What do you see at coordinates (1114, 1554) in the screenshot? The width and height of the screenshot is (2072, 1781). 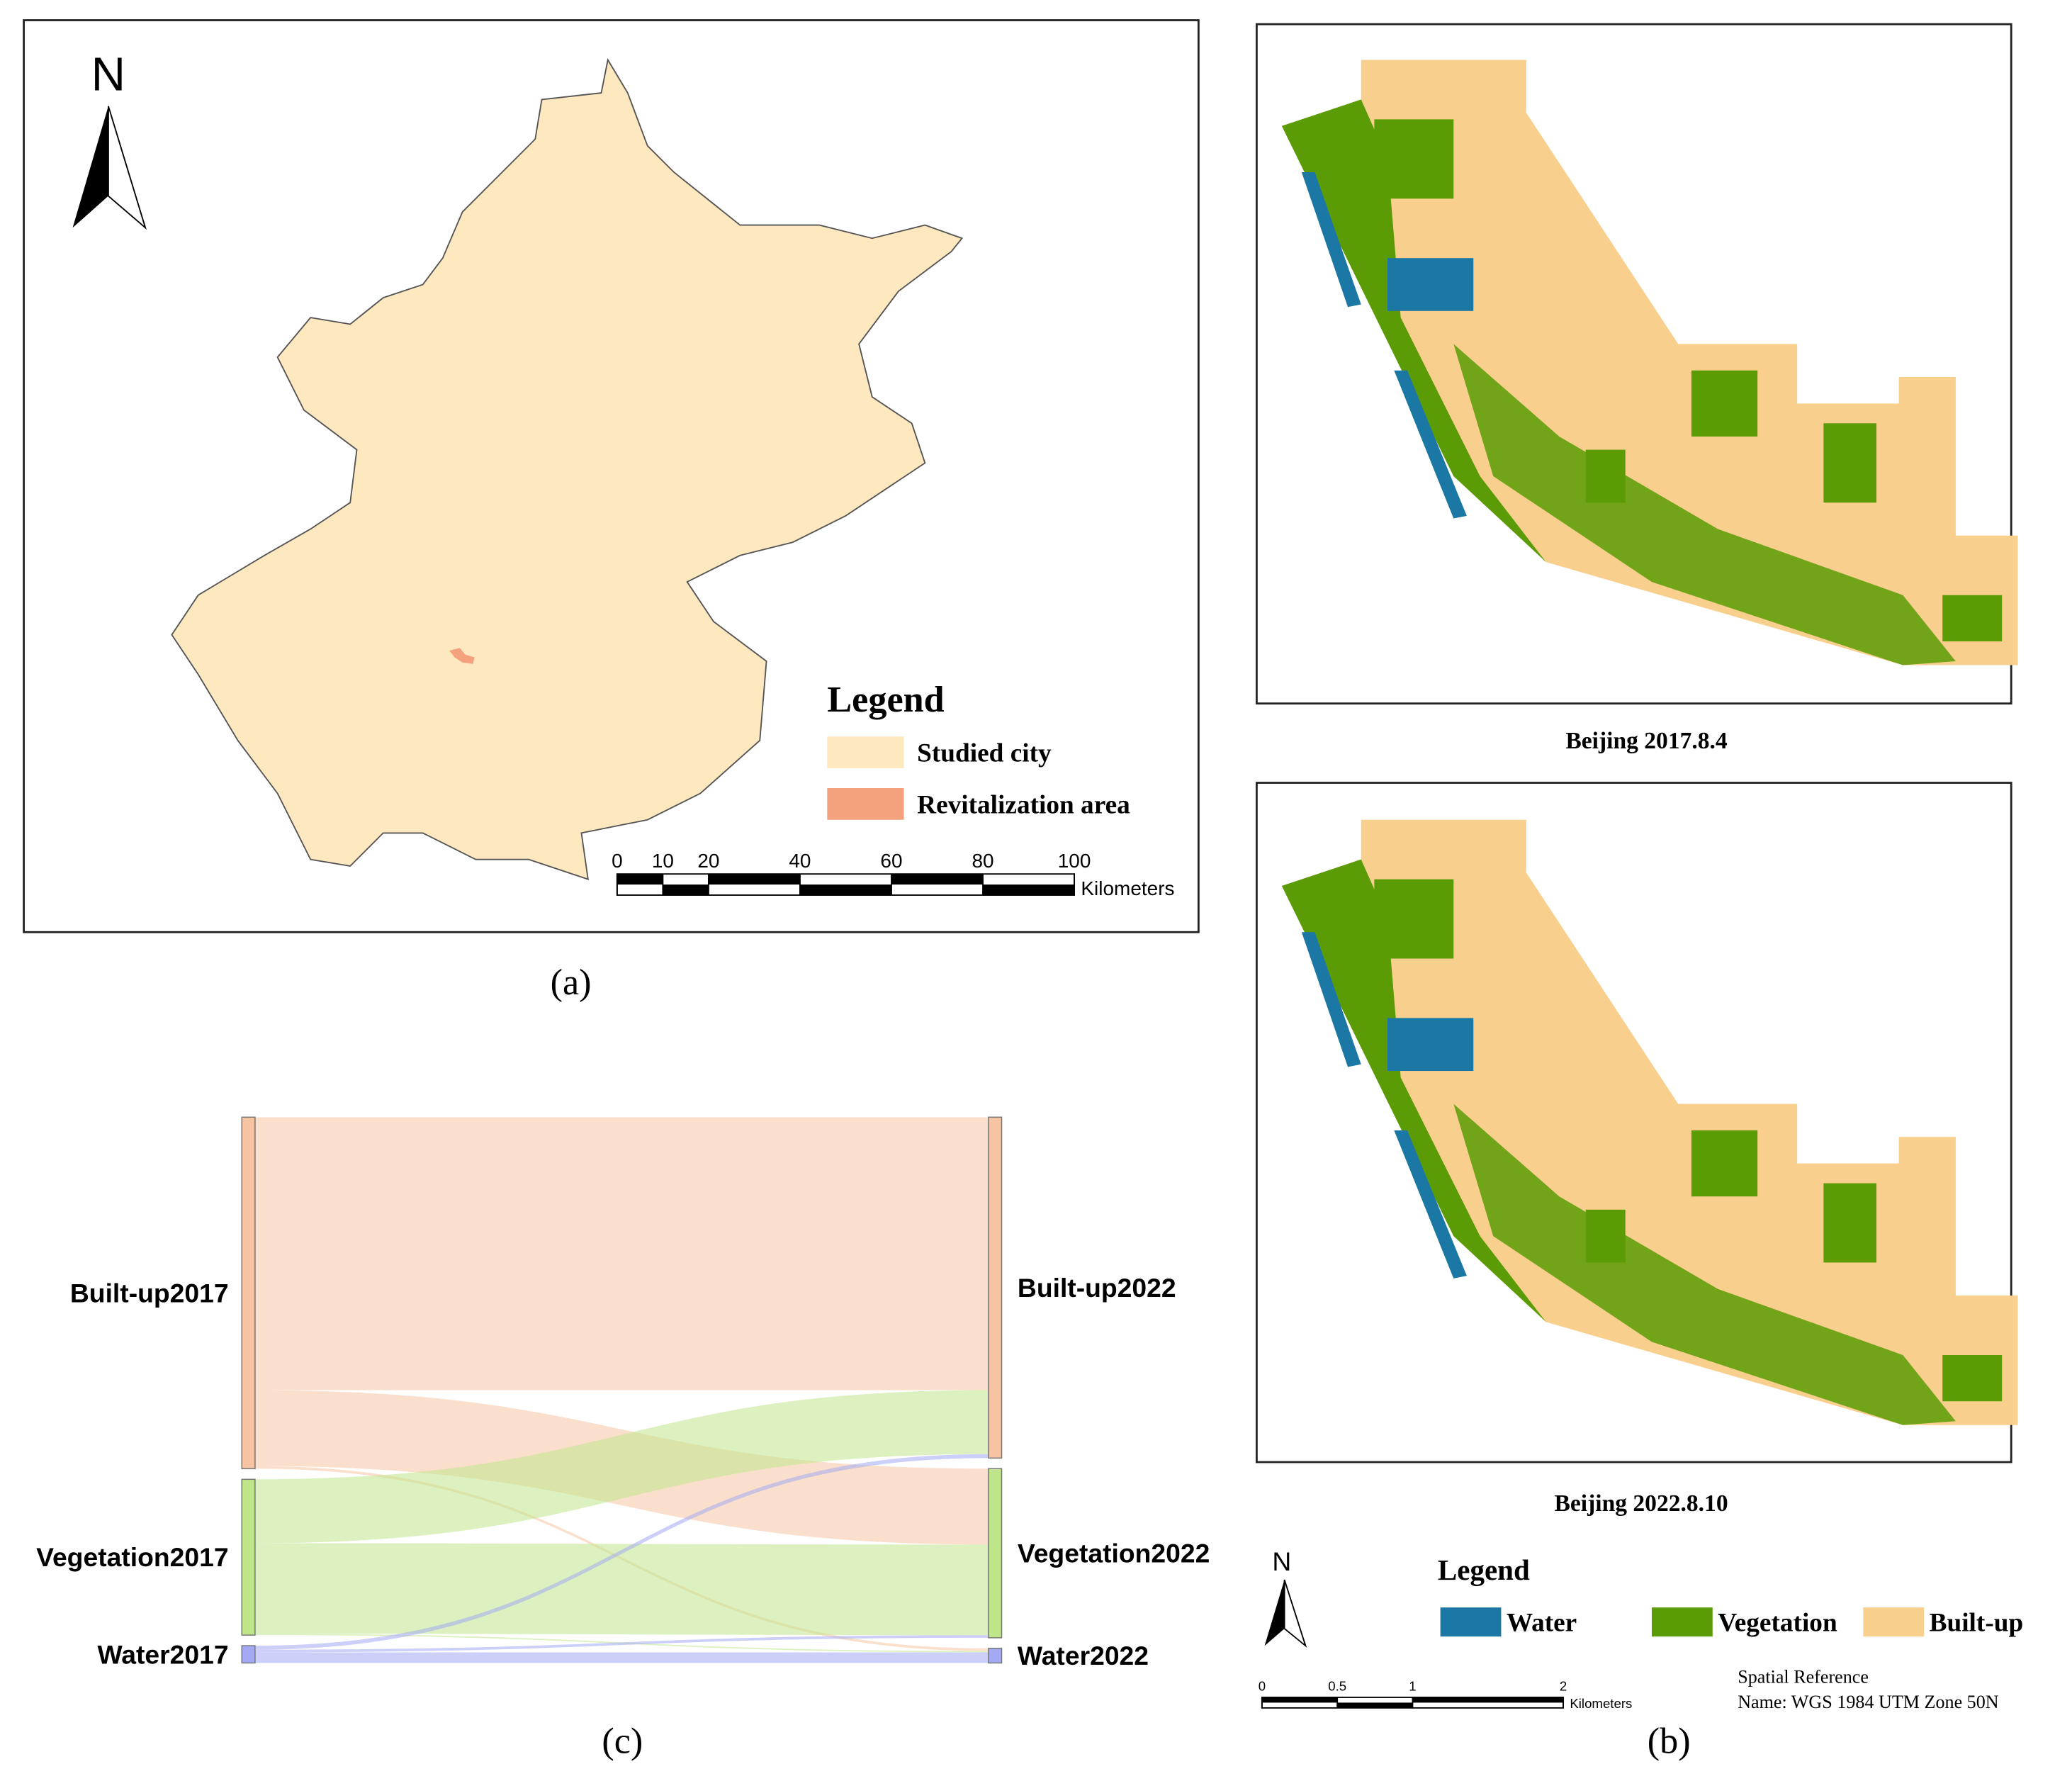 I see `node-label: Vegetation2022` at bounding box center [1114, 1554].